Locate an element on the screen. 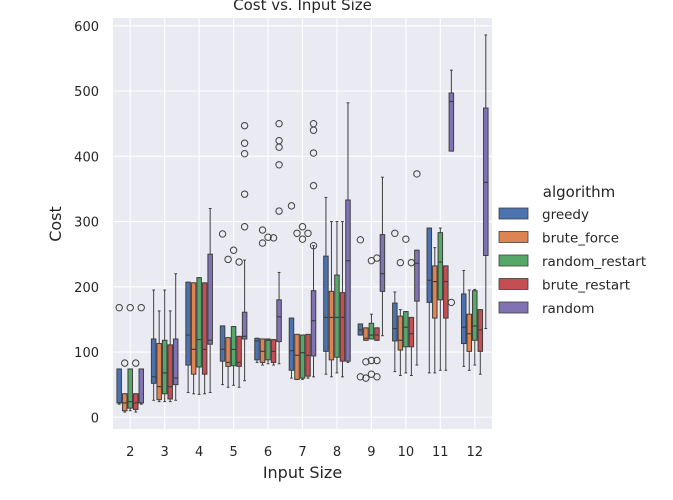  legend-label: brute_restart is located at coordinates (586, 286).